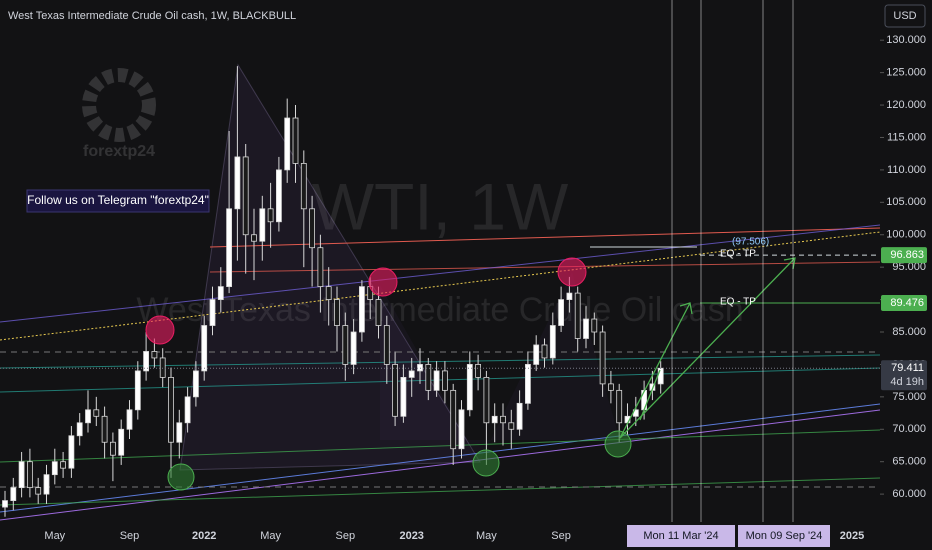 Image resolution: width=932 pixels, height=550 pixels. What do you see at coordinates (906, 275) in the screenshot?
I see `price-axis` at bounding box center [906, 275].